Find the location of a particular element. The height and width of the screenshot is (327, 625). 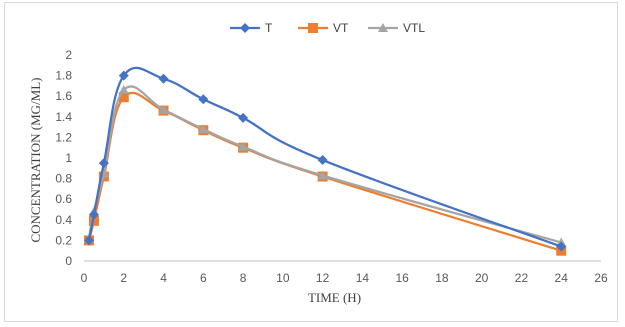

y-tick-label: 0.4 is located at coordinates (63, 220).